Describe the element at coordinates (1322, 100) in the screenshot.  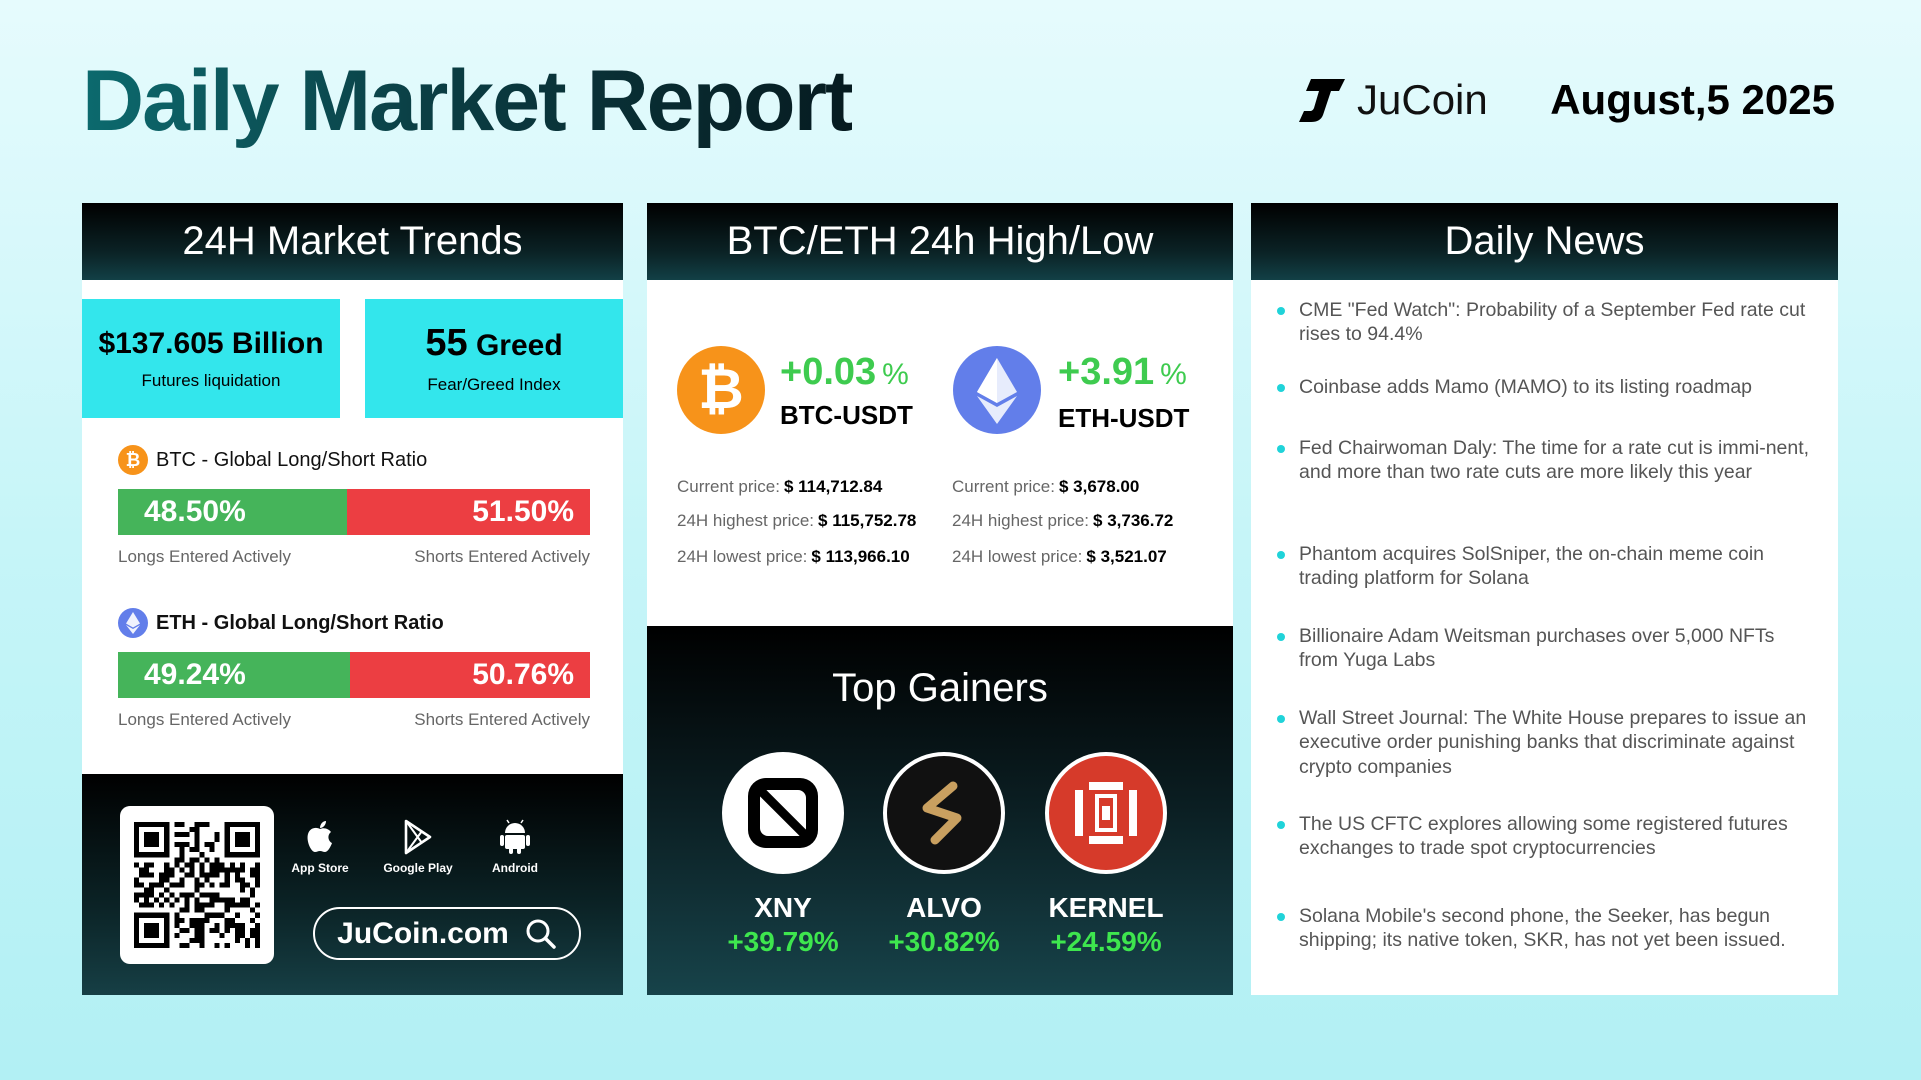
I see `jucoin-logo-icon` at that location.